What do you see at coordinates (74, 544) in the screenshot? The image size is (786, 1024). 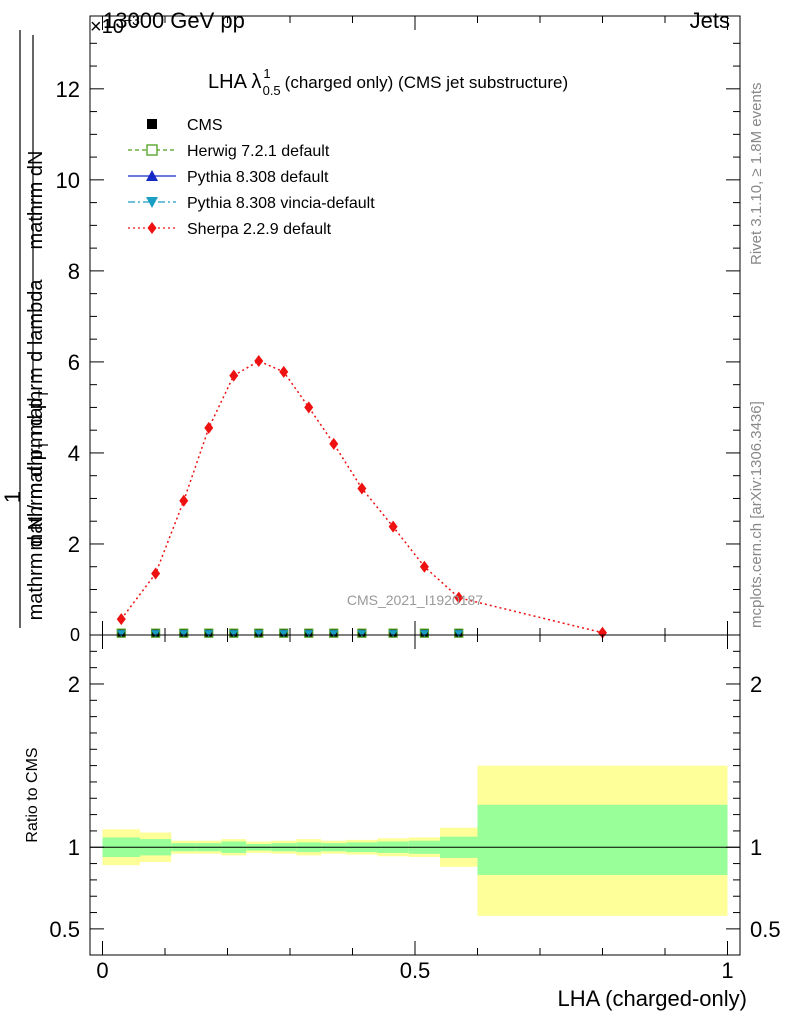 I see `main-y-tick-label: 2` at bounding box center [74, 544].